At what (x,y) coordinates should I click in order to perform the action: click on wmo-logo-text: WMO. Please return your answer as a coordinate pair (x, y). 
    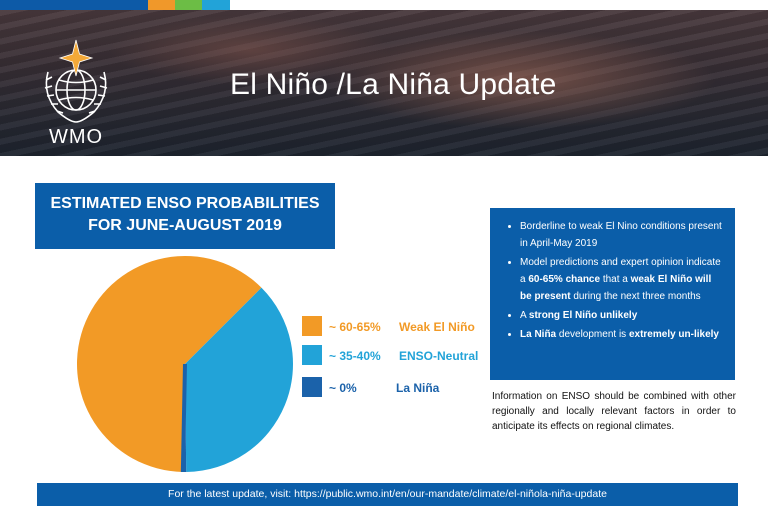
    Looking at the image, I should click on (76, 137).